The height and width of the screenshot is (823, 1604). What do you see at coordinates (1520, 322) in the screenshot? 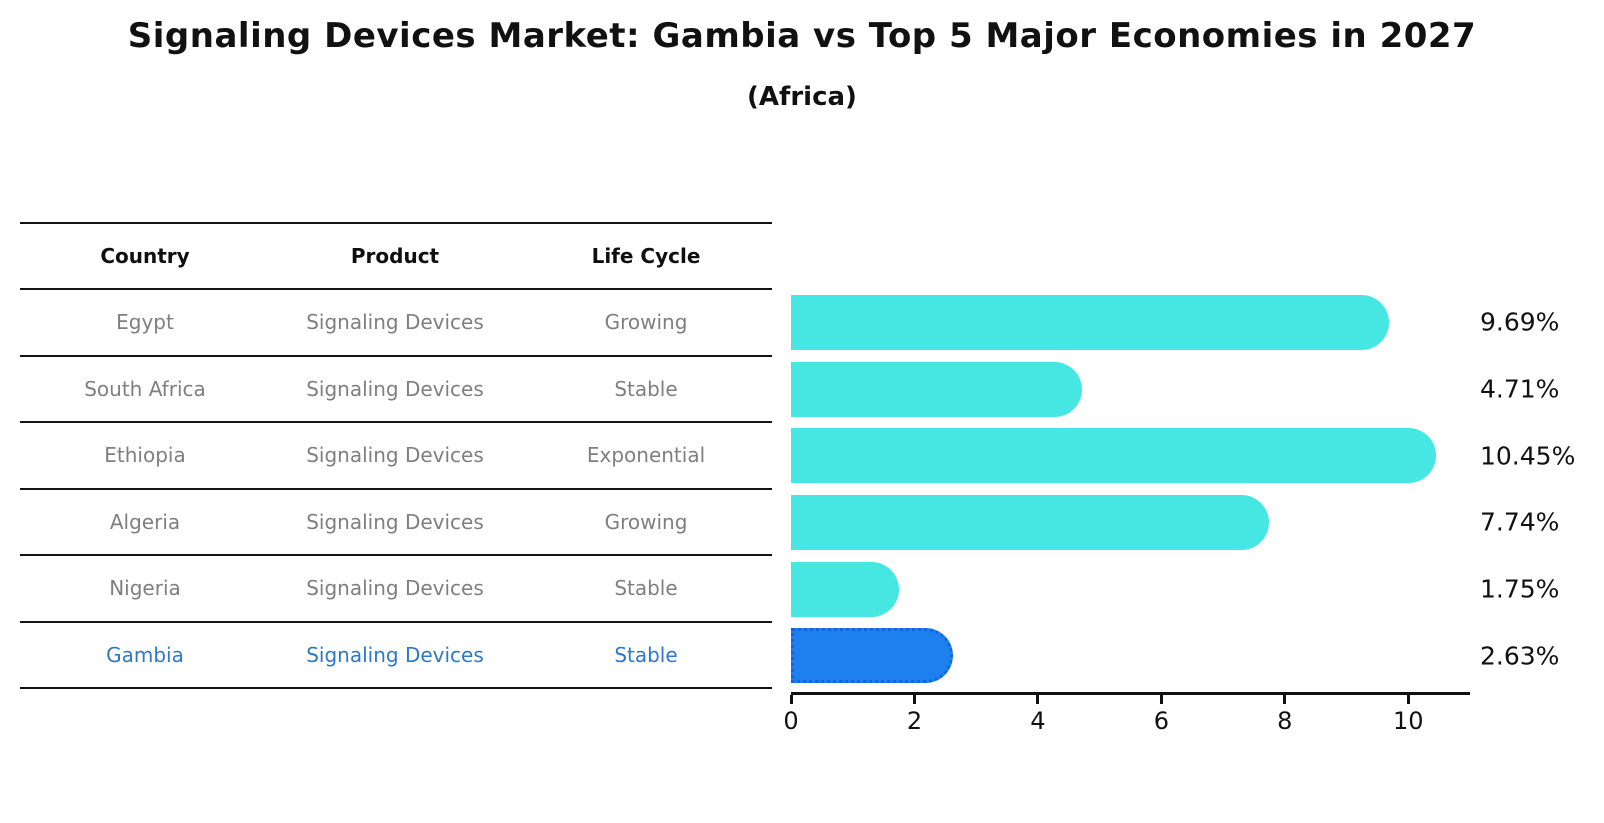
I see `bar-value-label-egypt: 9.69%` at bounding box center [1520, 322].